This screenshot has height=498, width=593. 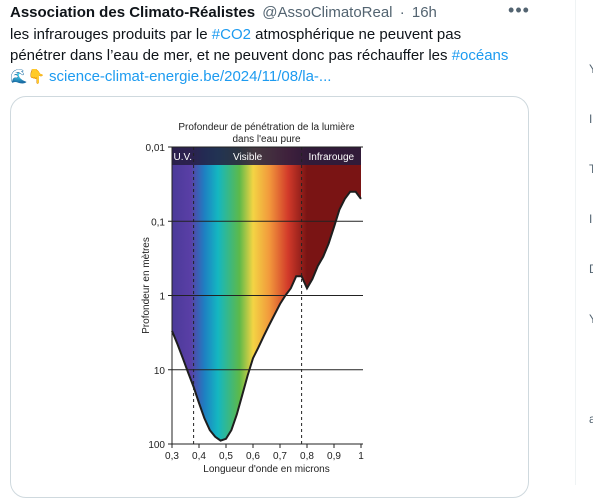 I want to click on y-tick-label: 10, so click(x=160, y=371).